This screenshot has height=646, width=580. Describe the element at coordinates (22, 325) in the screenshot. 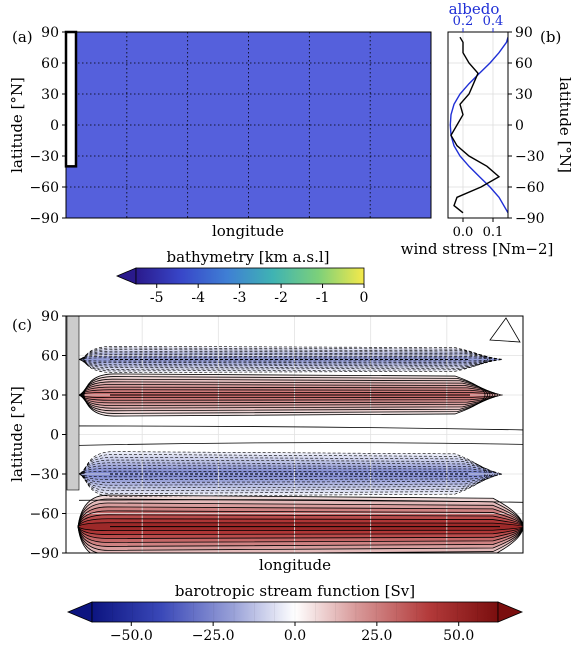

I see `panel-c-label: (c)` at that location.